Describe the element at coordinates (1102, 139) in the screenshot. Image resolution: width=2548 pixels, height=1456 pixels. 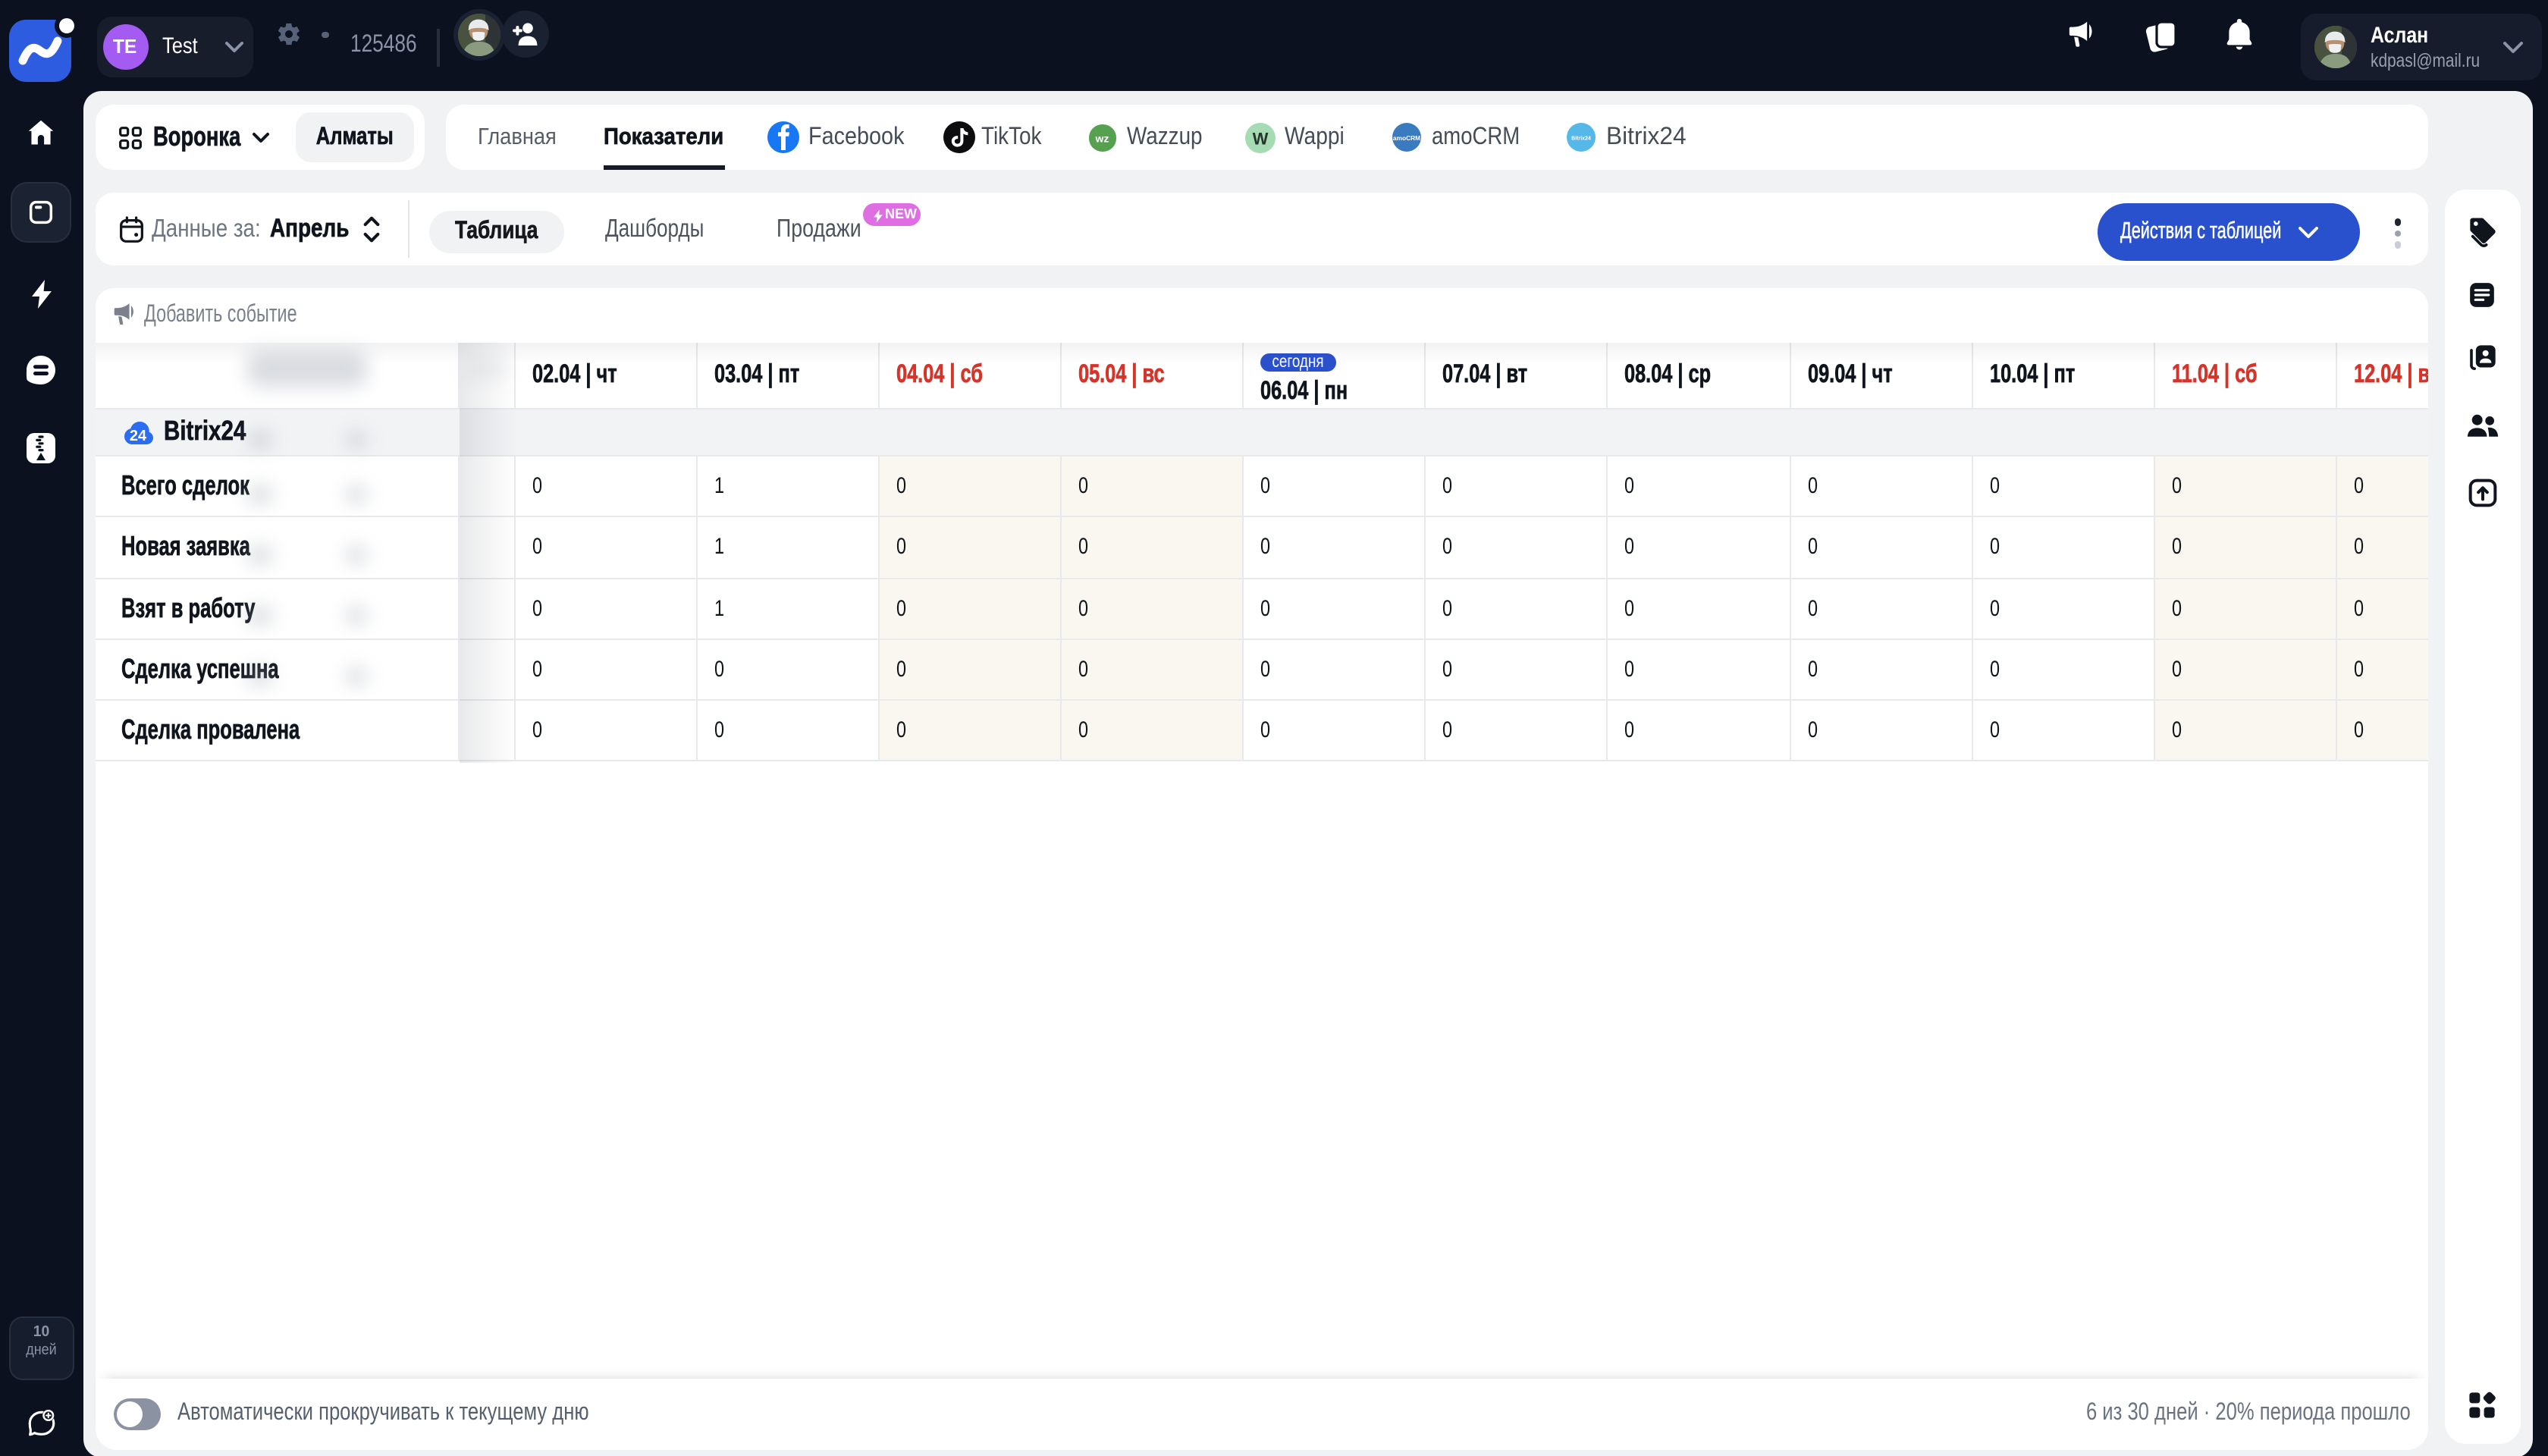
I see `svg-text: wz` at that location.